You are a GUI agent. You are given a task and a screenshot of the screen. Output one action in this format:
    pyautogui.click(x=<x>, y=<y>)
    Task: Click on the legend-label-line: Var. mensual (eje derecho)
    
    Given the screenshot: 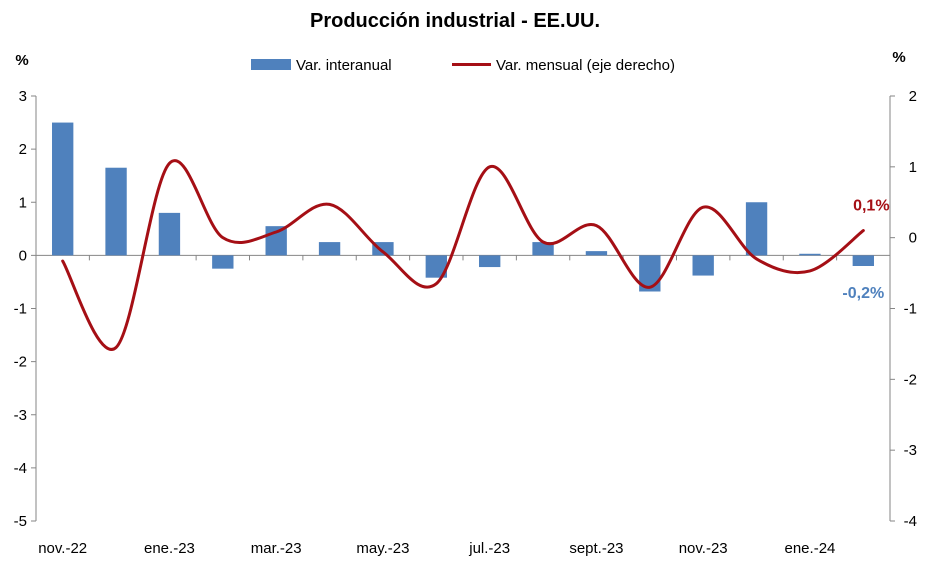 What is the action you would take?
    pyautogui.click(x=585, y=65)
    